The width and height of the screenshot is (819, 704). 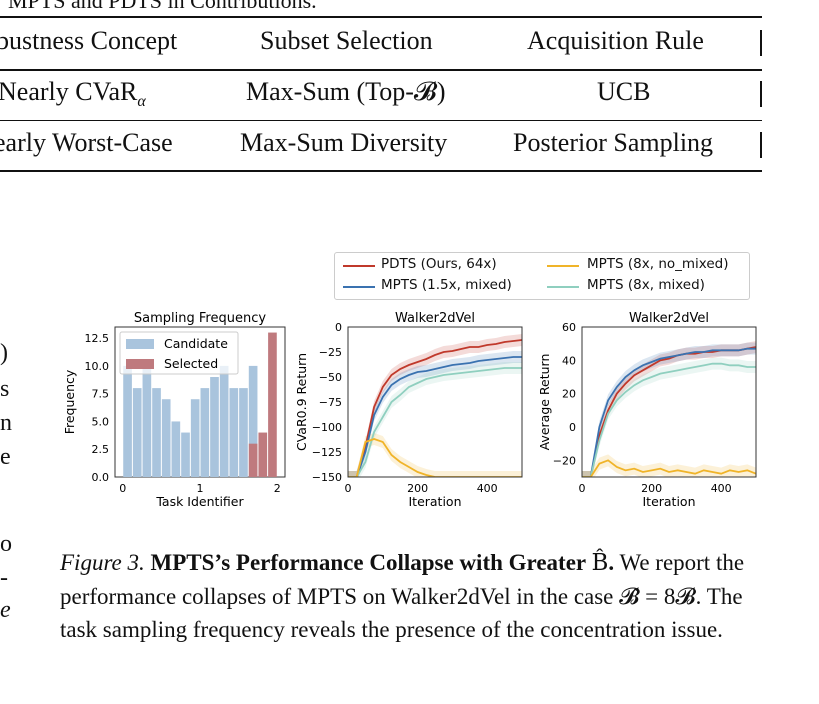 I want to click on y-tick-label: −150, so click(x=327, y=477).